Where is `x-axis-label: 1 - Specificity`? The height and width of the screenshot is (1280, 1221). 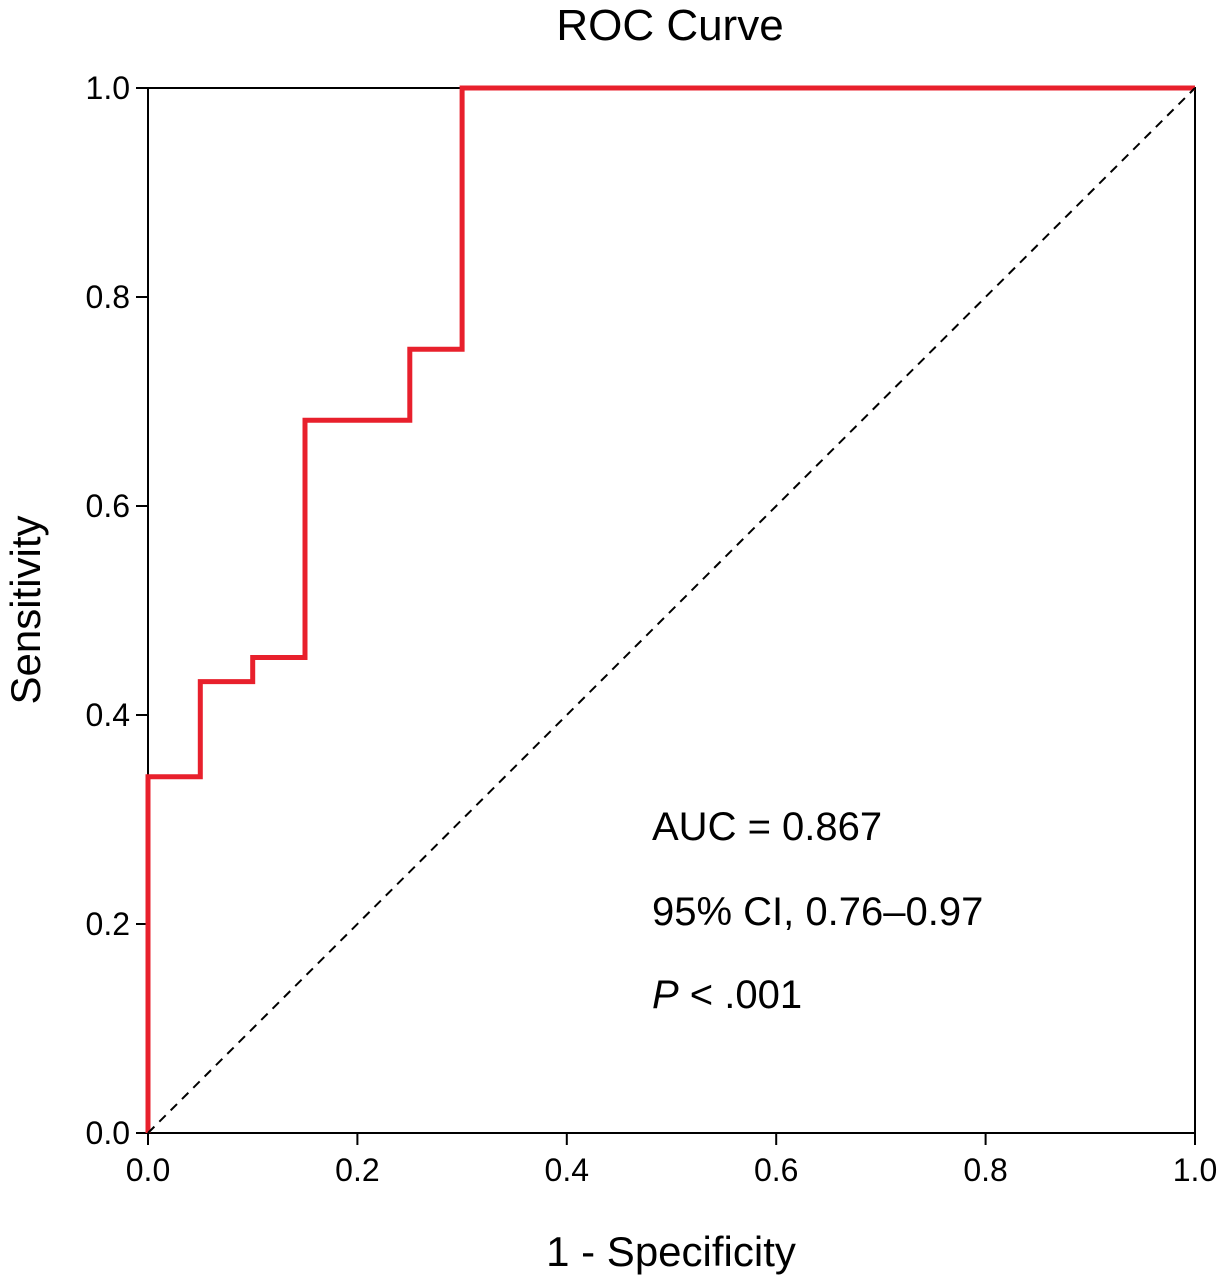
x-axis-label: 1 - Specificity is located at coordinates (671, 1251).